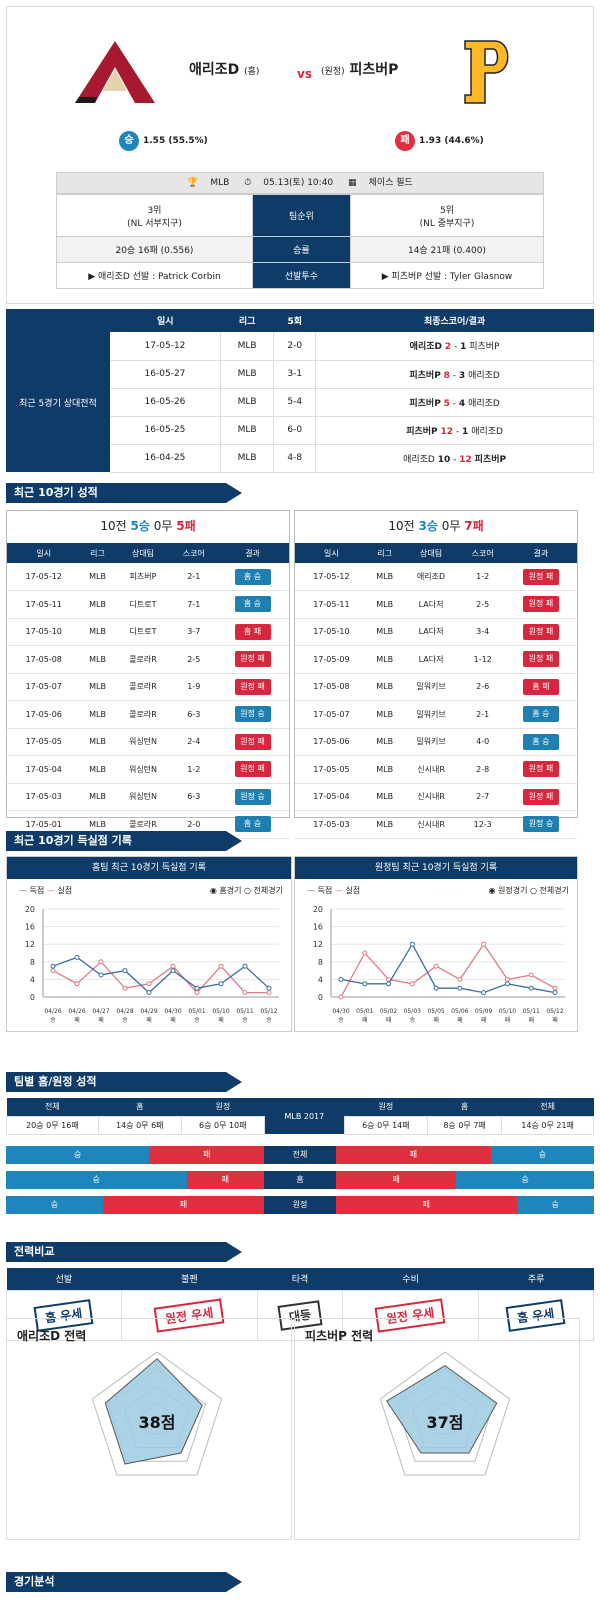  What do you see at coordinates (549, 890) in the screenshot?
I see `all-games-radio-2: ○ 전체경기` at bounding box center [549, 890].